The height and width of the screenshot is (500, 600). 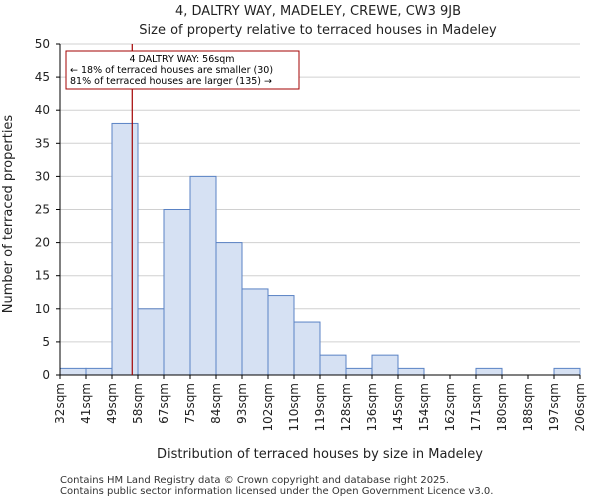 I want to click on x-tick-label: 67sqm, so click(x=164, y=403).